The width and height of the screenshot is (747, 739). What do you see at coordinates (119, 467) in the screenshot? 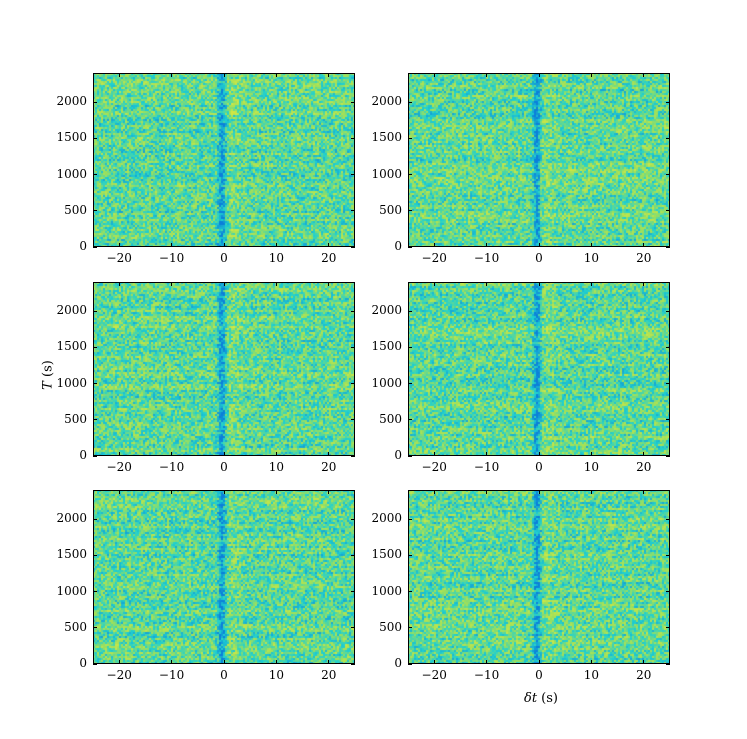
I see `x-tick-label: −20` at bounding box center [119, 467].